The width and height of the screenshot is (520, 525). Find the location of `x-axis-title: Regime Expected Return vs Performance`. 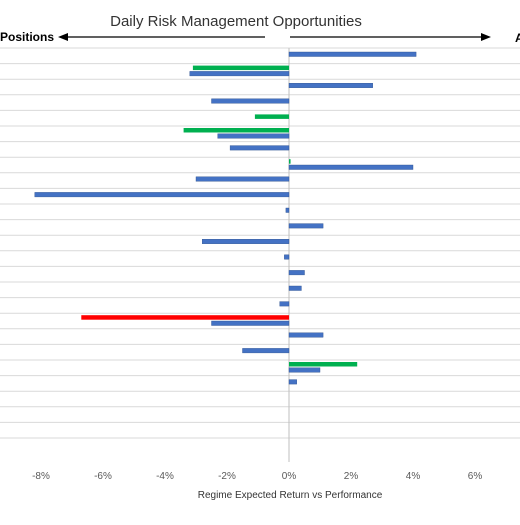

x-axis-title: Regime Expected Return vs Performance is located at coordinates (290, 495).